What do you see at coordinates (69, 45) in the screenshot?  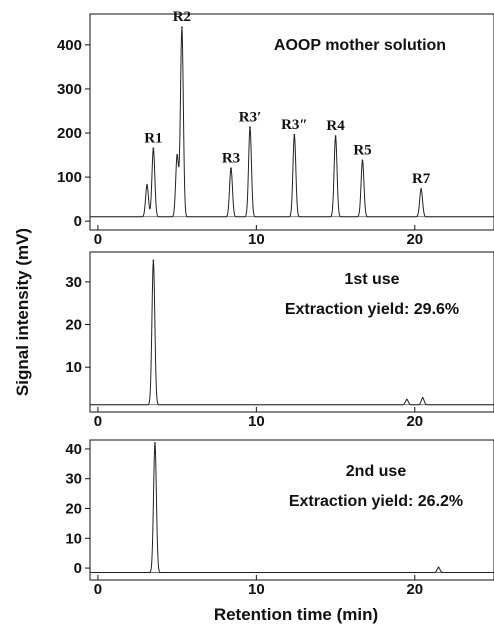 I see `y-tick-label: 400` at bounding box center [69, 45].